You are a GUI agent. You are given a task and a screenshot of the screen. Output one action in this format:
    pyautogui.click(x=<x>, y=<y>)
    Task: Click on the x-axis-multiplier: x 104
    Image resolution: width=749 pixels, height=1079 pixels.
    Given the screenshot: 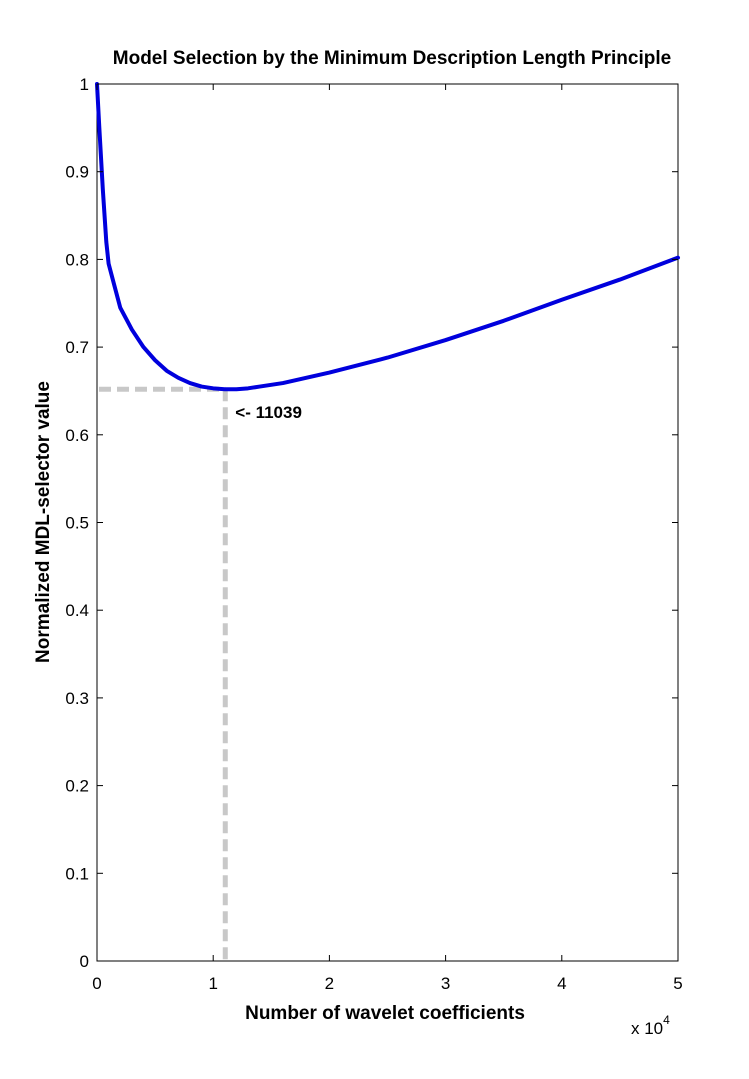 What is the action you would take?
    pyautogui.click(x=650, y=1025)
    